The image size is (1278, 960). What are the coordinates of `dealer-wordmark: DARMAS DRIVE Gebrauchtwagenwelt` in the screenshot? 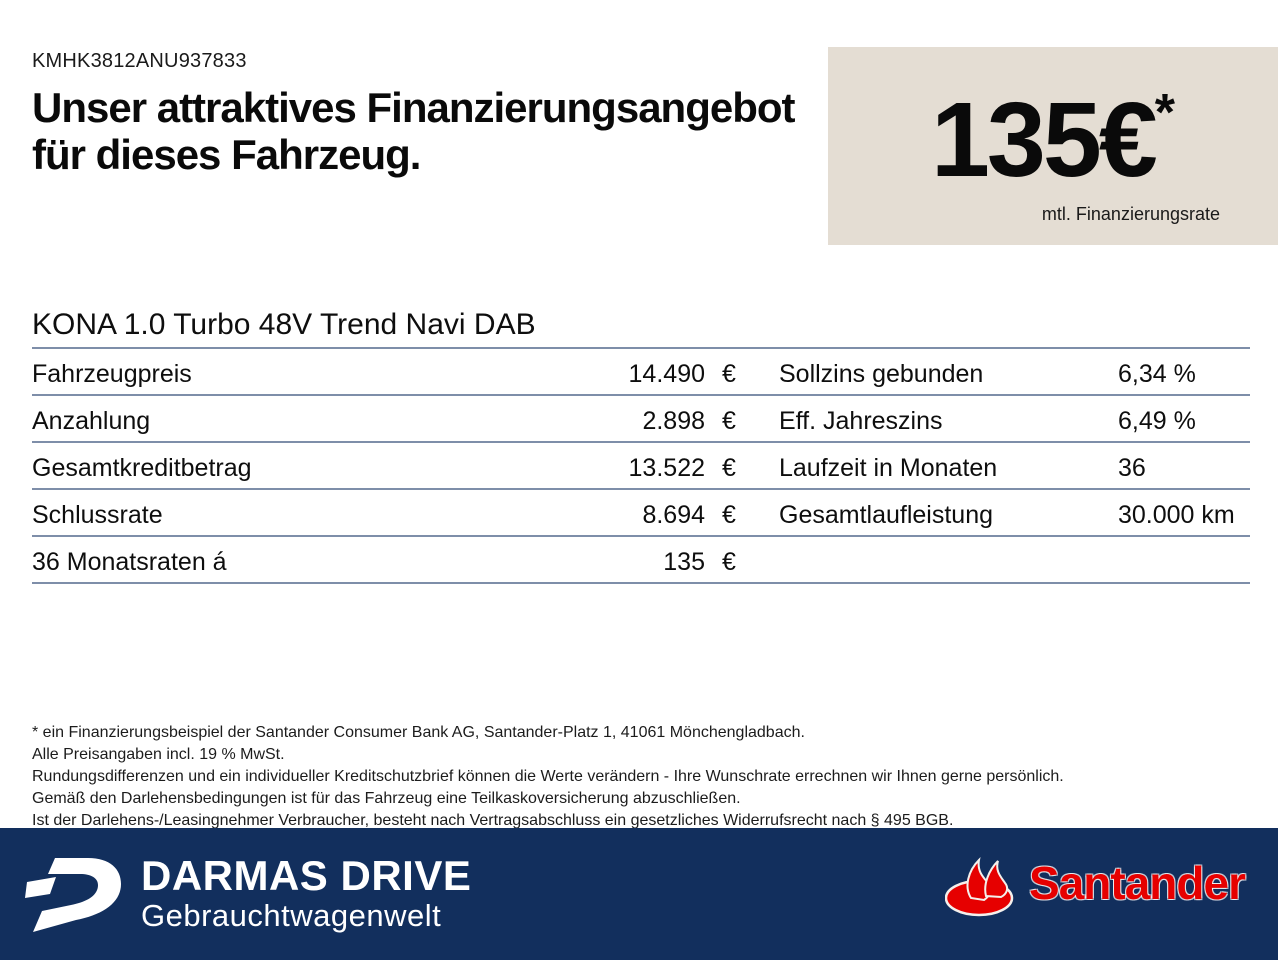 It's located at (306, 892).